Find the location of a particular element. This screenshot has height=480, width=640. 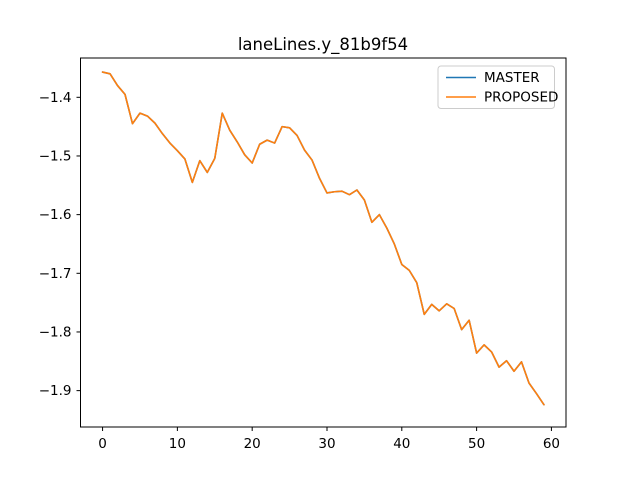

legend-label-master: MASTER is located at coordinates (512, 78).